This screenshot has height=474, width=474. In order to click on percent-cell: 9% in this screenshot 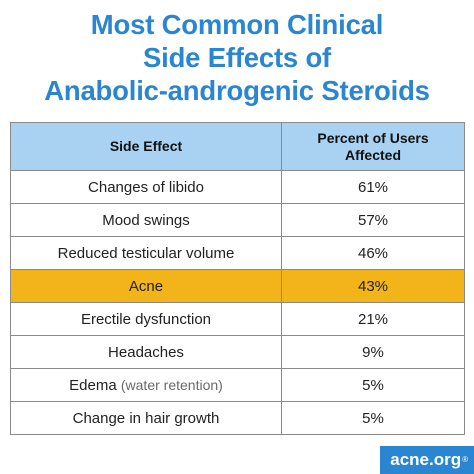, I will do `click(373, 352)`.